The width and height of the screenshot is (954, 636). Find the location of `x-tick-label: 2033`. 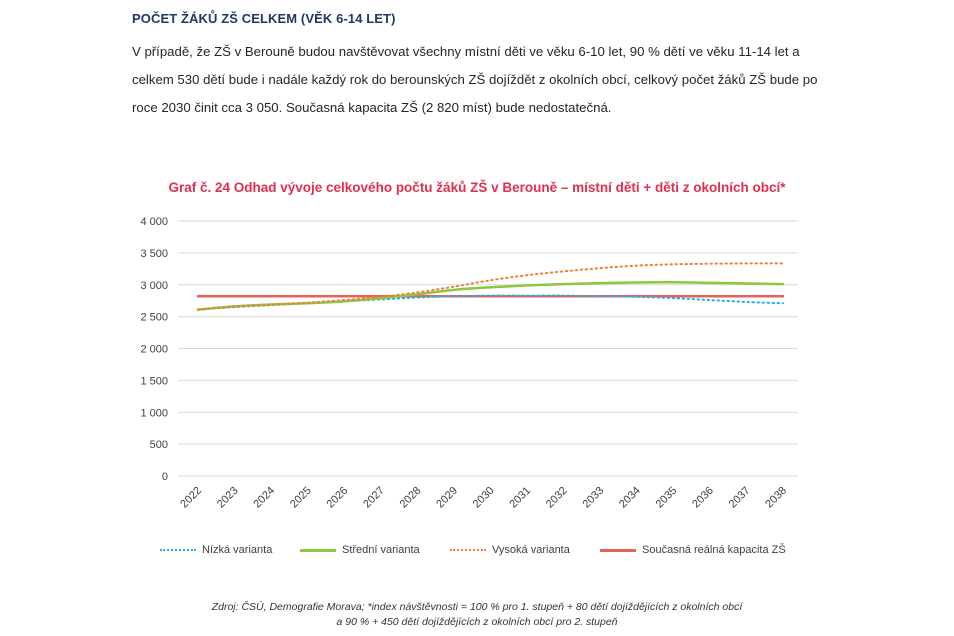

x-tick-label: 2033 is located at coordinates (594, 498).